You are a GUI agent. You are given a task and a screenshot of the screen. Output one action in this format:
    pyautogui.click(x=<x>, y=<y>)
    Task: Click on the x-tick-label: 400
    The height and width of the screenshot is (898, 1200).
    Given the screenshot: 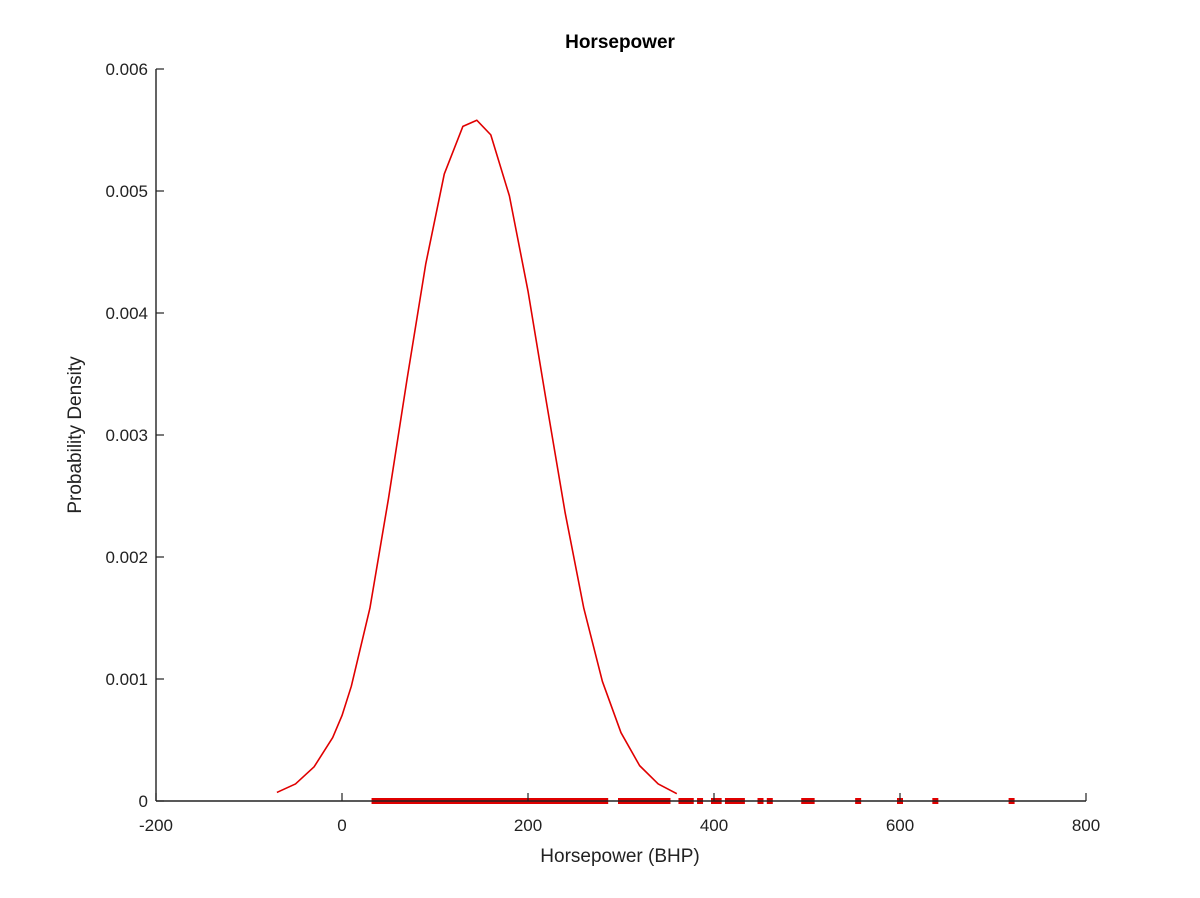 What is the action you would take?
    pyautogui.click(x=714, y=825)
    